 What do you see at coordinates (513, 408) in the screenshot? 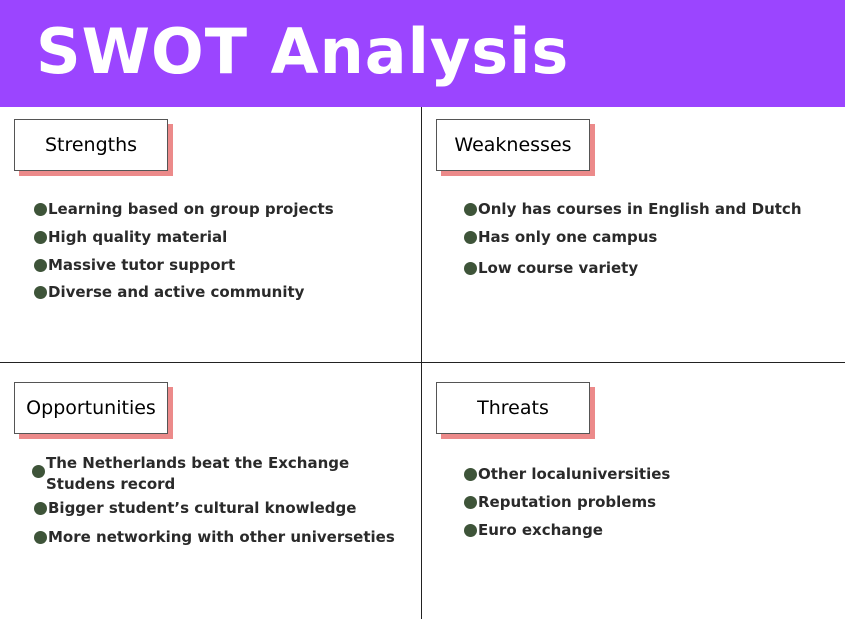
I see `threats-label: Threats` at bounding box center [513, 408].